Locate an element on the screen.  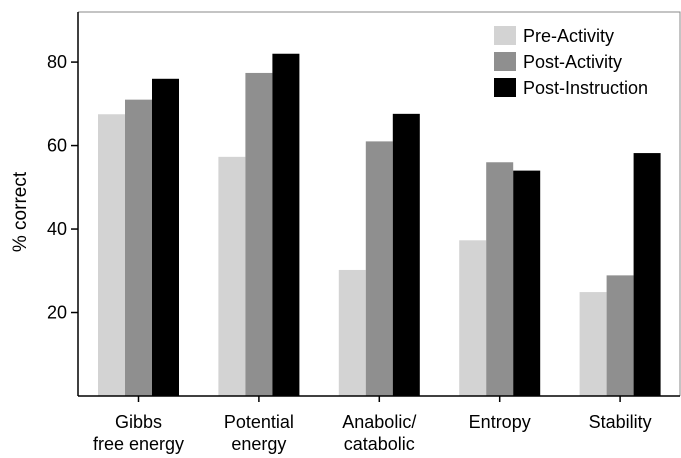
category-label-line: Stability is located at coordinates (620, 422).